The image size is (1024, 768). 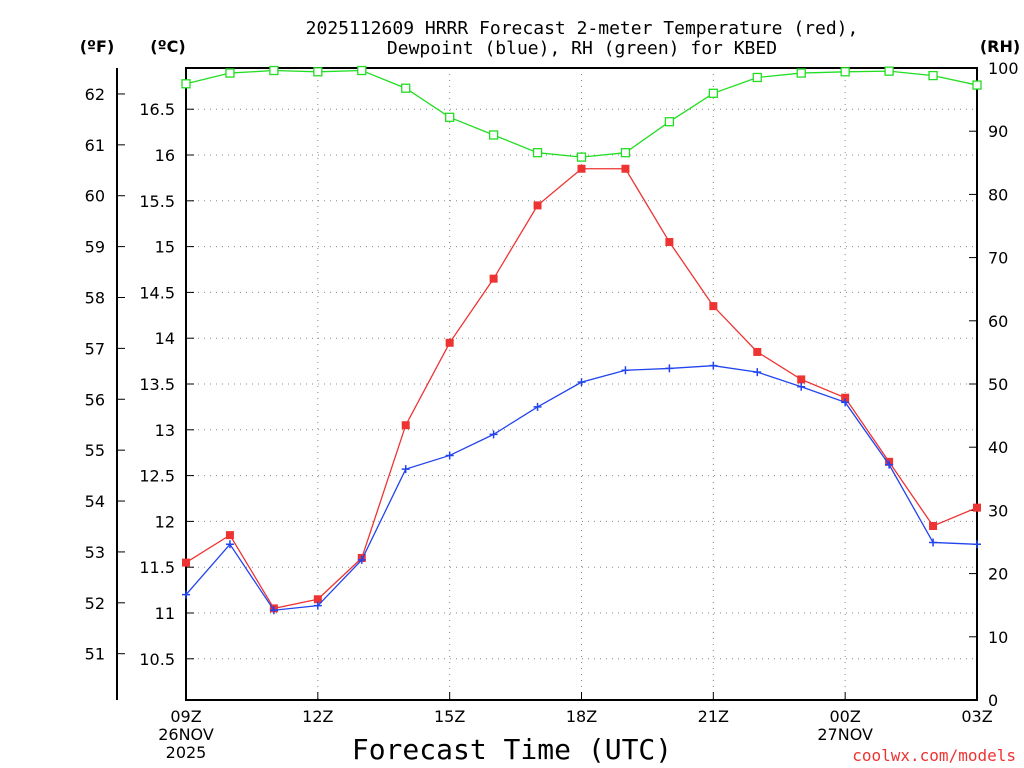 What do you see at coordinates (934, 755) in the screenshot?
I see `credit-text: coolwx.com/models` at bounding box center [934, 755].